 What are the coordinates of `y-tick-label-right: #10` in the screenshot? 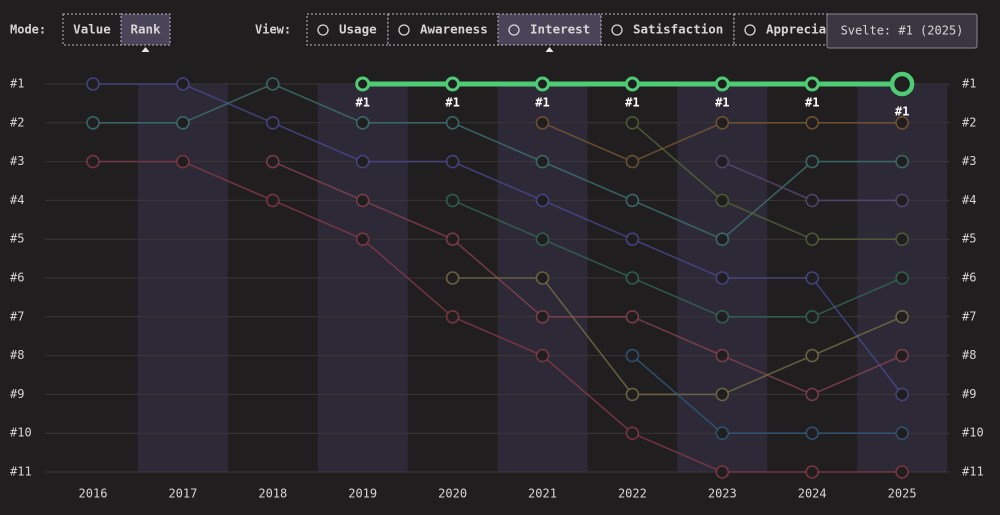 It's located at (973, 433).